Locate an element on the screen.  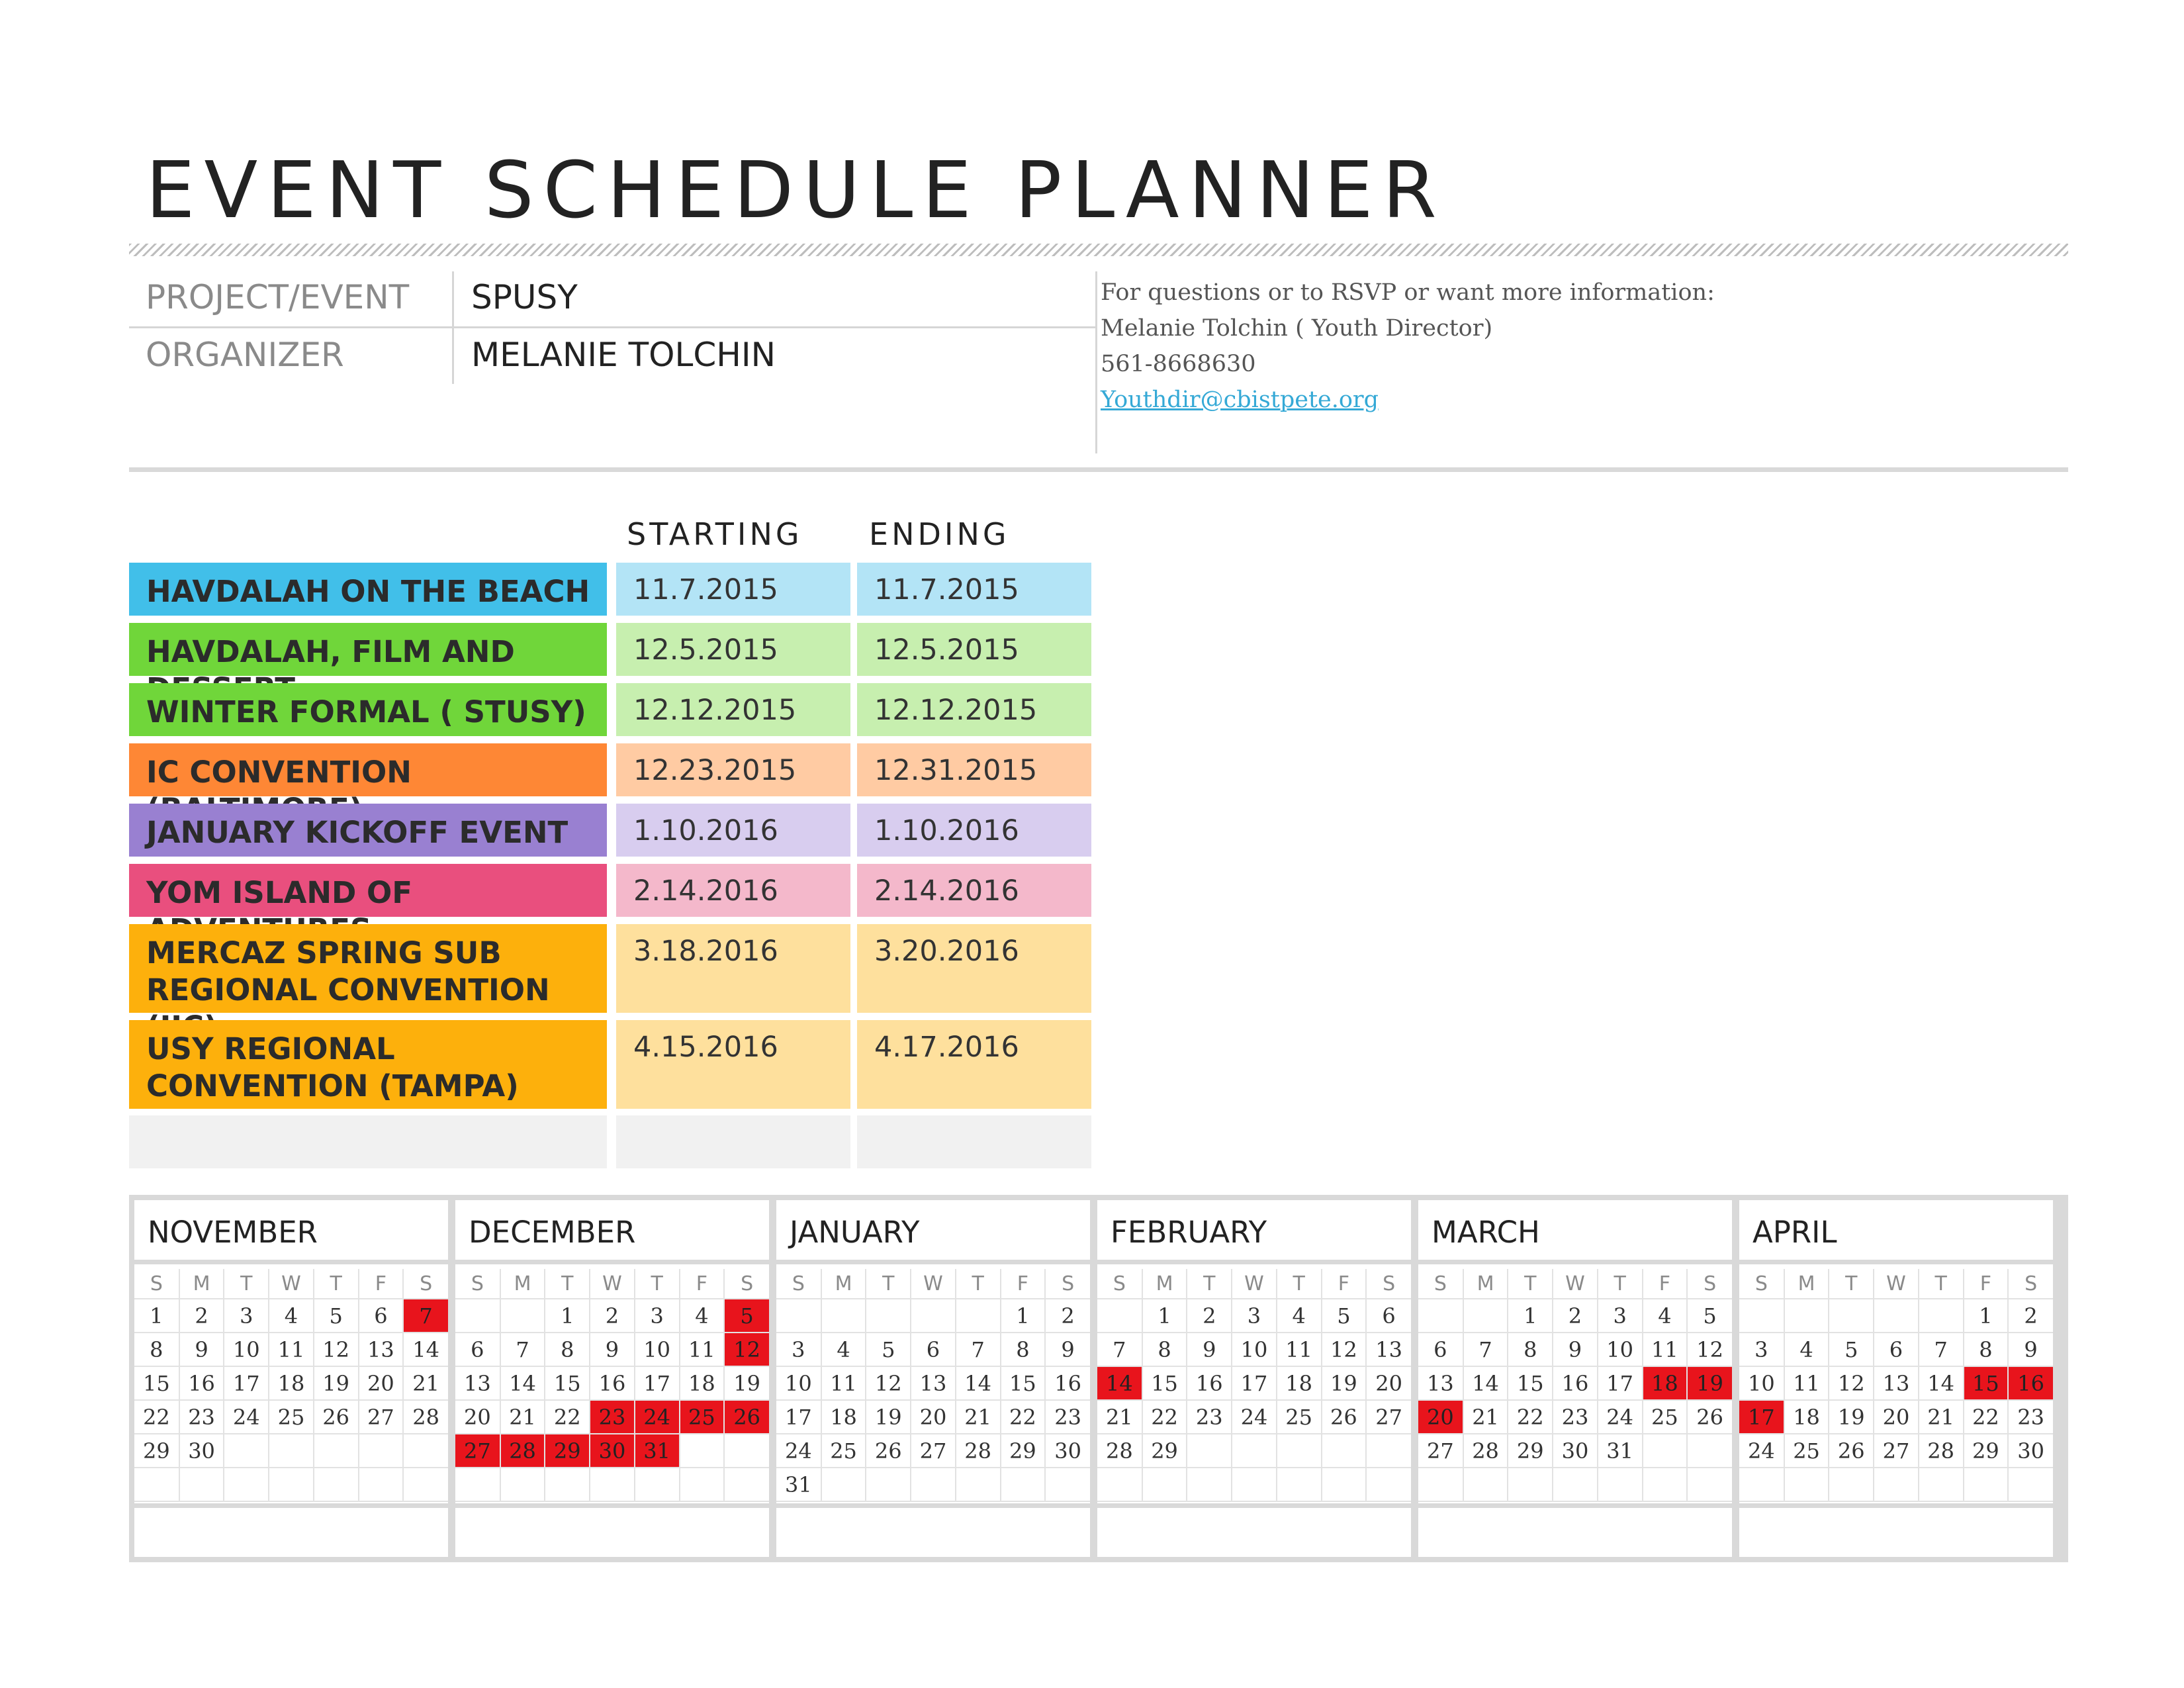
event-name-cell: JANUARY KICKOFF EVENT is located at coordinates (368, 830).